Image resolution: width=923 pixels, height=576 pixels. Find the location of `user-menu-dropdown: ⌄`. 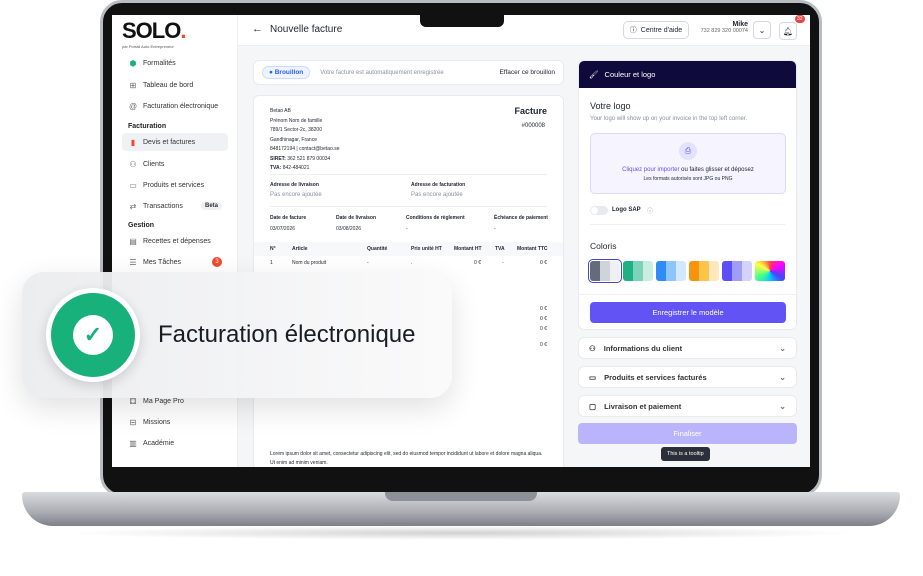

user-menu-dropdown: ⌄ is located at coordinates (762, 30).